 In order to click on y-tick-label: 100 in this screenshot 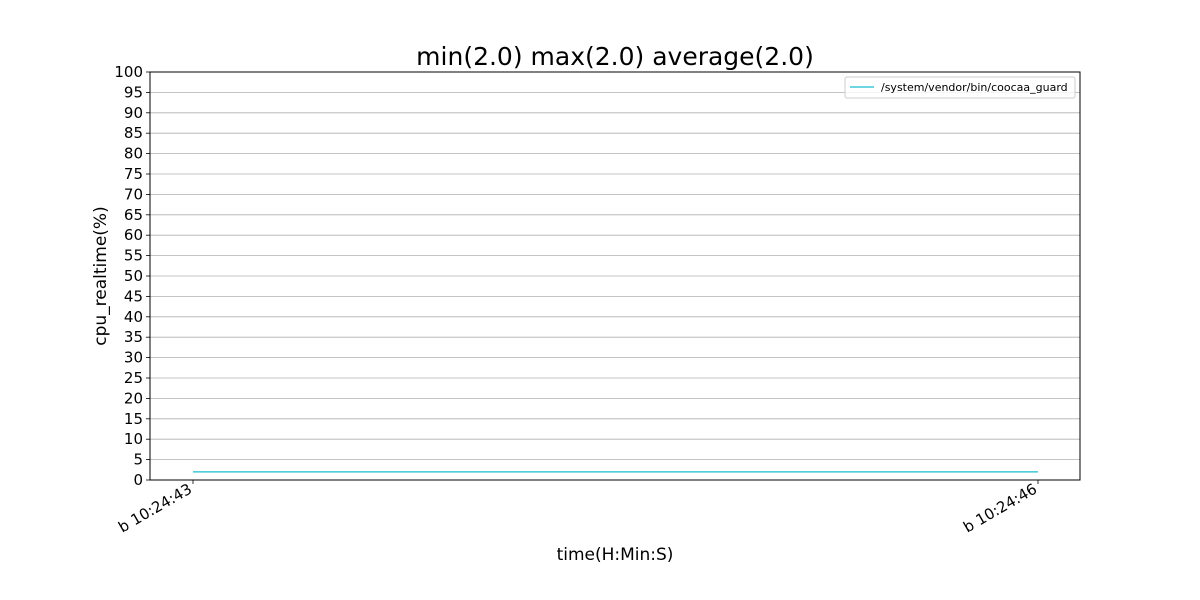, I will do `click(128, 72)`.